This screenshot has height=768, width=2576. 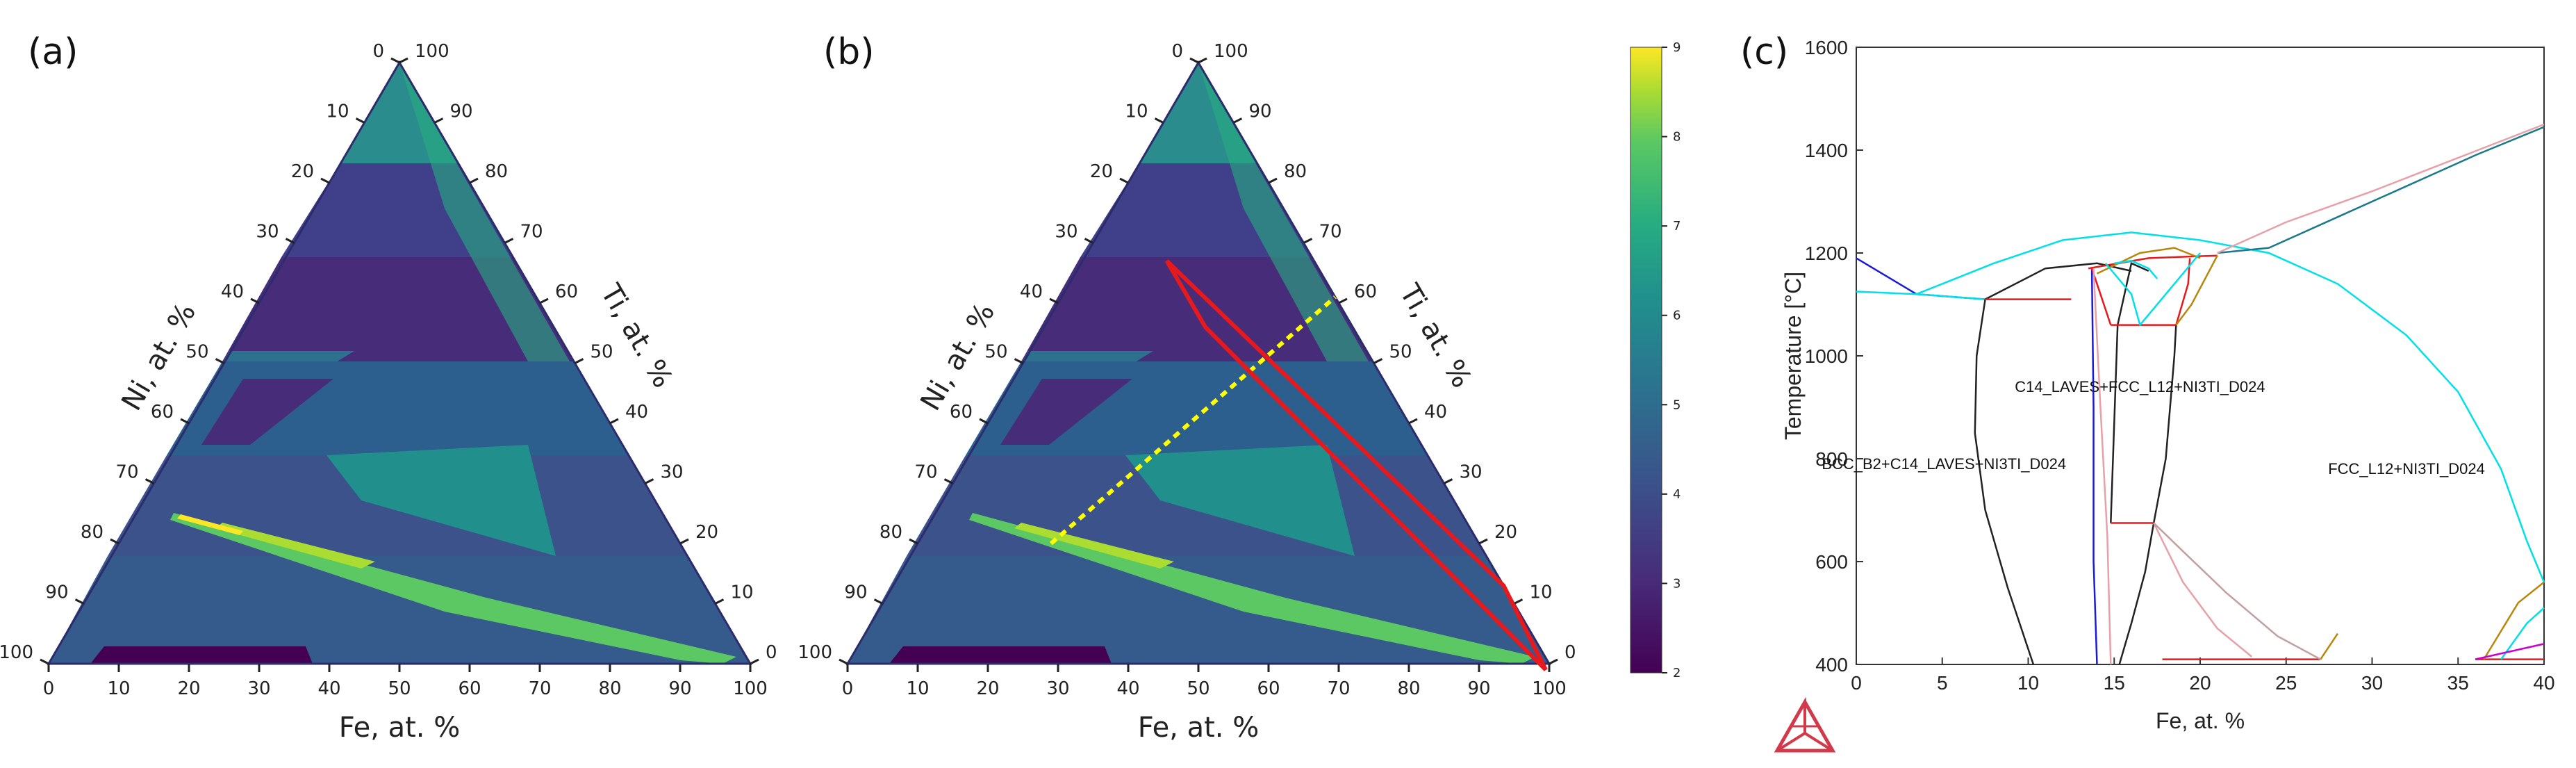 What do you see at coordinates (432, 51) in the screenshot?
I see `ternary-right-tick-label: 100` at bounding box center [432, 51].